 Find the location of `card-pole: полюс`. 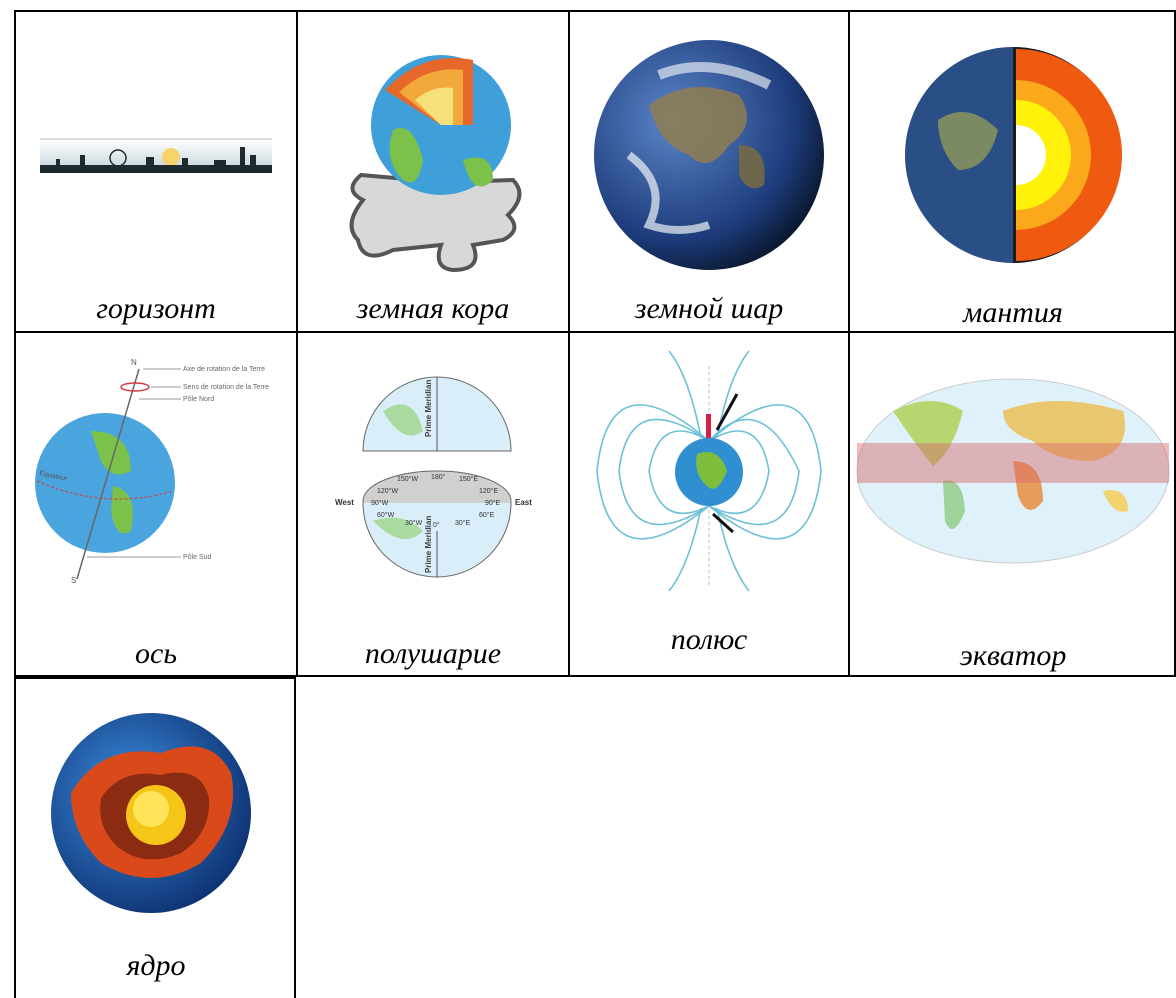

card-pole: полюс is located at coordinates (708, 504).